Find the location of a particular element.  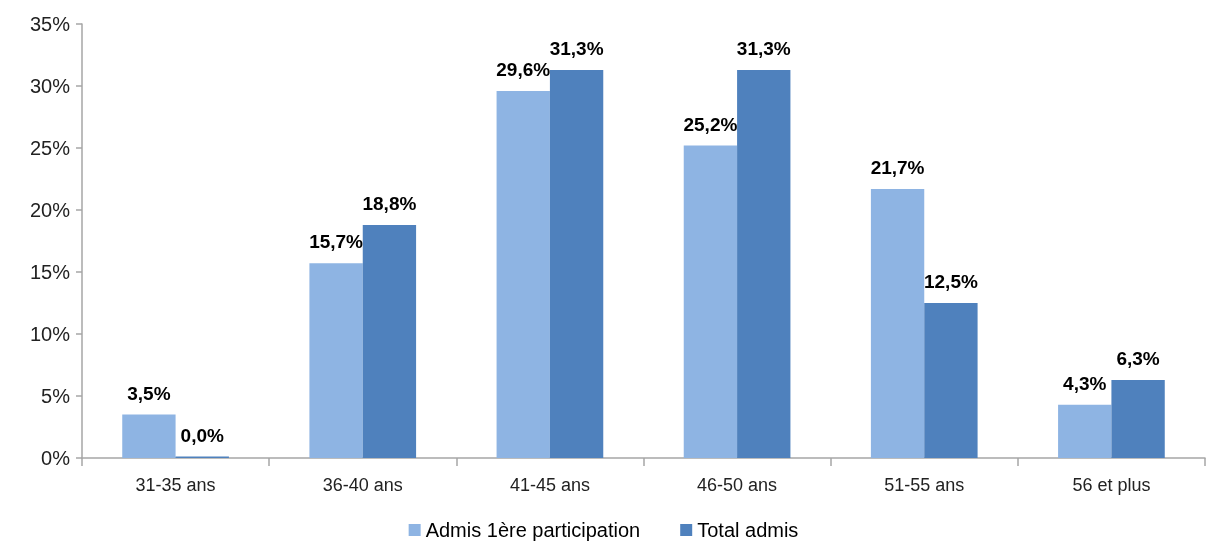

x-tick-label: 36-40 ans is located at coordinates (362, 485).